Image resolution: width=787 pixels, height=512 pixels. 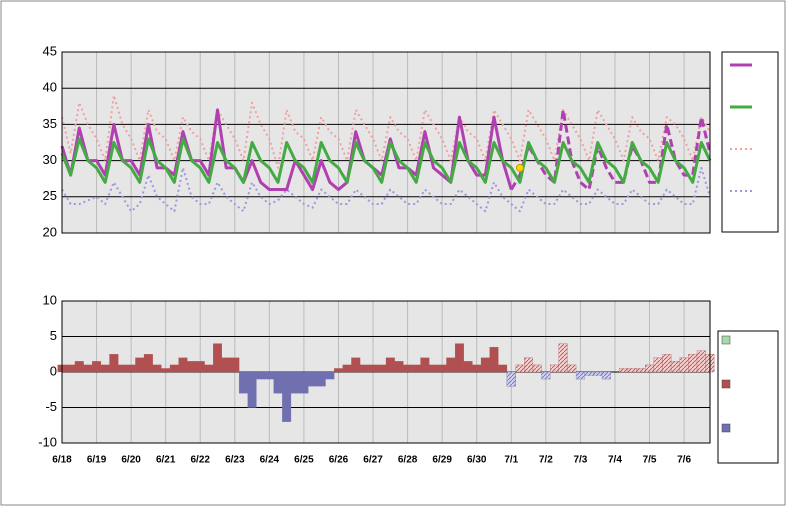 I want to click on y-tick-label: 35, so click(x=50, y=123).